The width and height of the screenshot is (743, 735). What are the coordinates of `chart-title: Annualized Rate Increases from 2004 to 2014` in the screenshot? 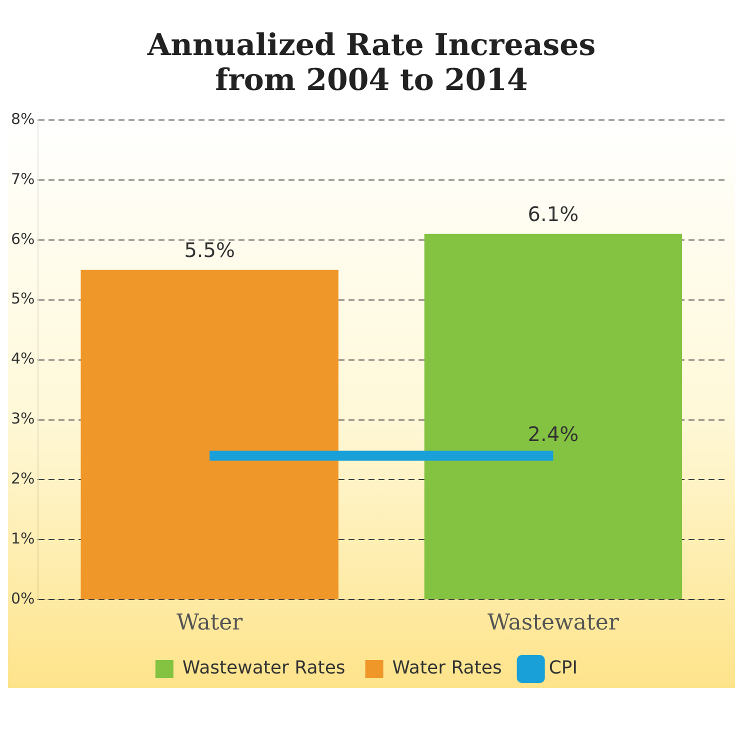 It's located at (371, 63).